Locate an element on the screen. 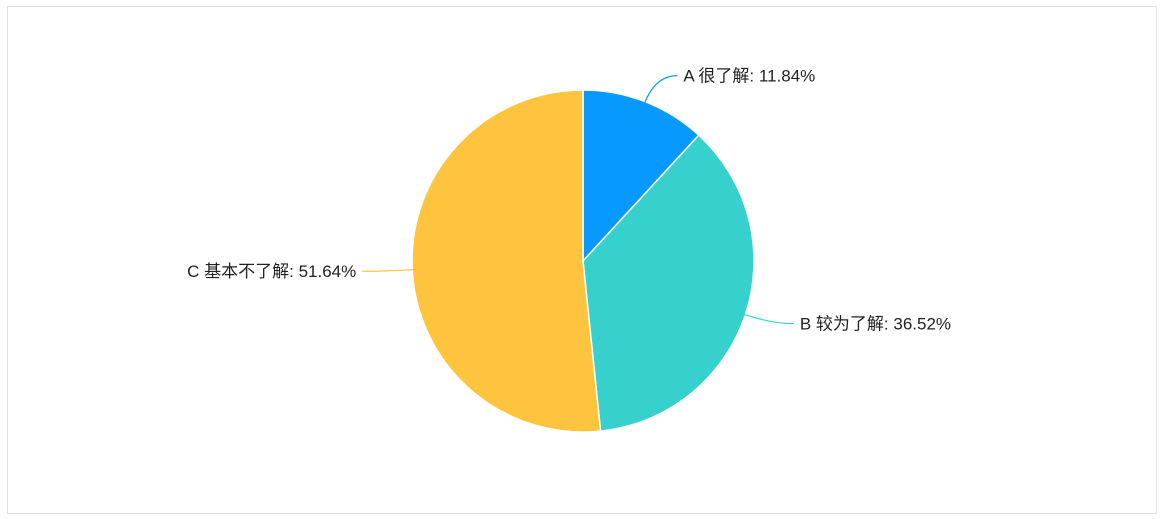 Image resolution: width=1166 pixels, height=519 pixels. slice-c-label: C 基本不了解: 51.64% is located at coordinates (271, 271).